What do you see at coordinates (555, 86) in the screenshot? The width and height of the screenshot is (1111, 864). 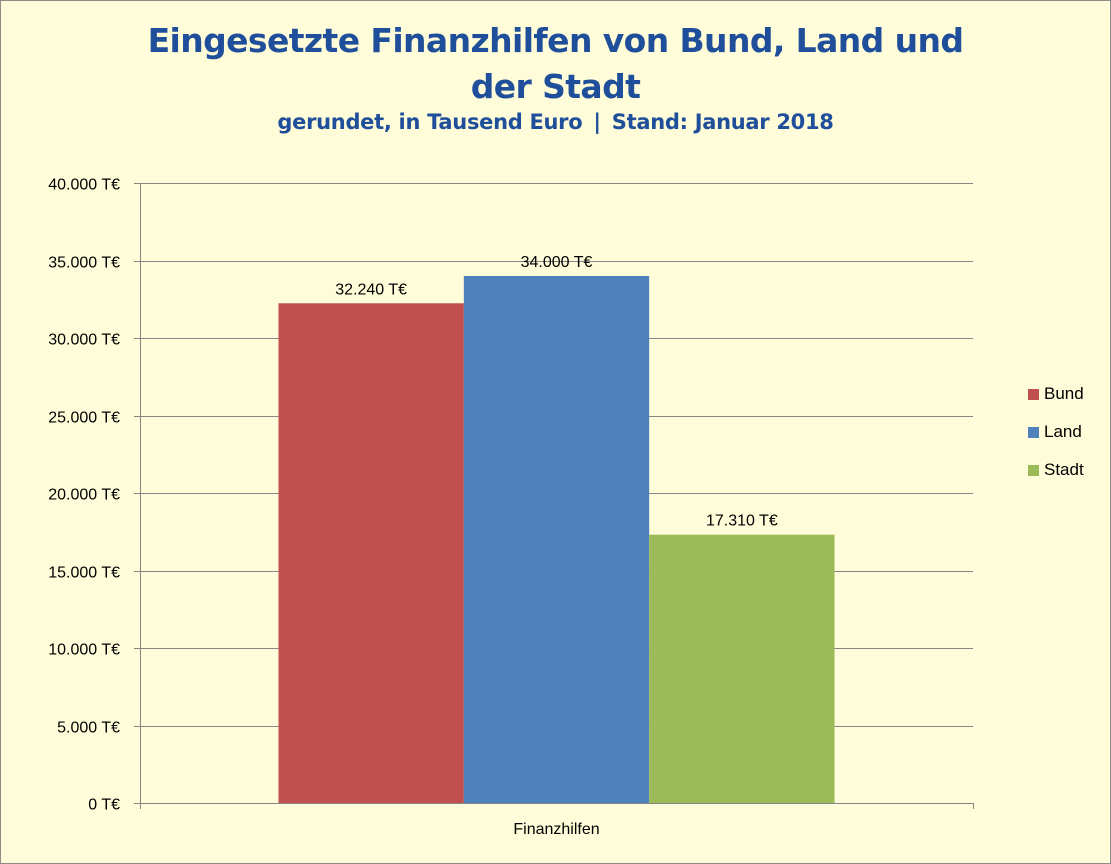 I see `chart-title-line-2: der Stadt` at bounding box center [555, 86].